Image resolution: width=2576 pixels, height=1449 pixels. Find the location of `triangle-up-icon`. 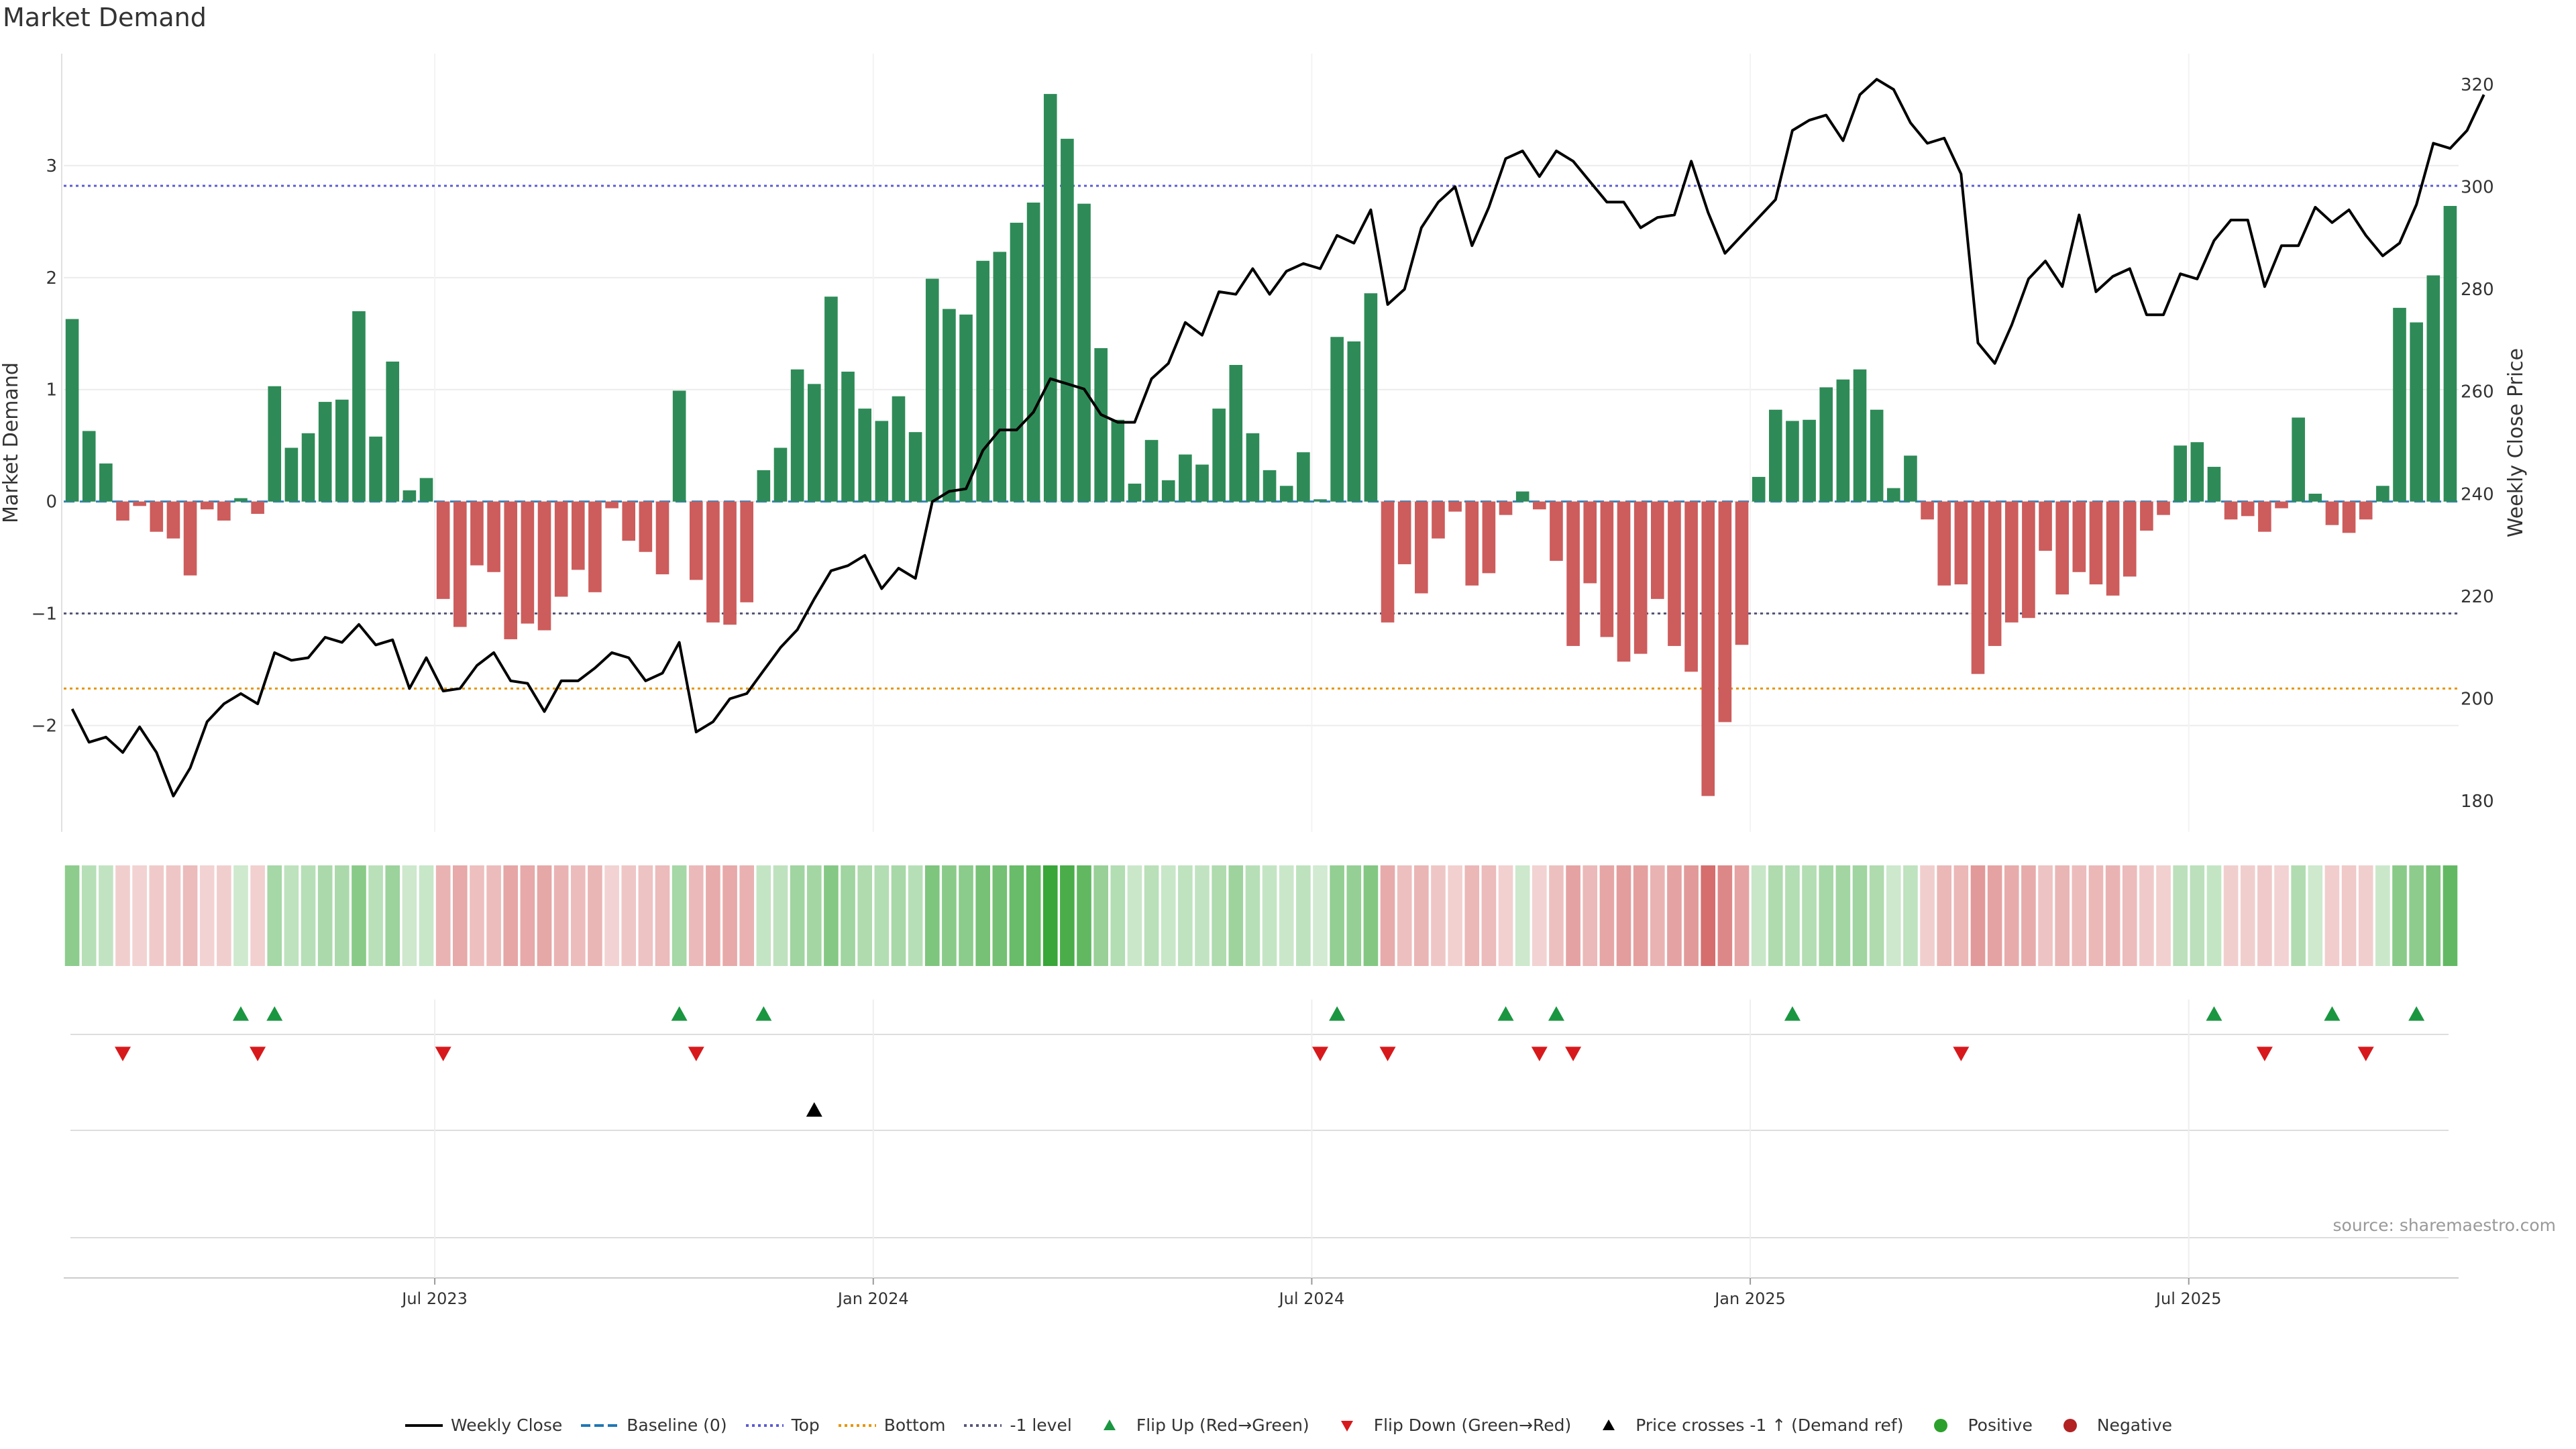

triangle-up-icon is located at coordinates (1609, 1425).